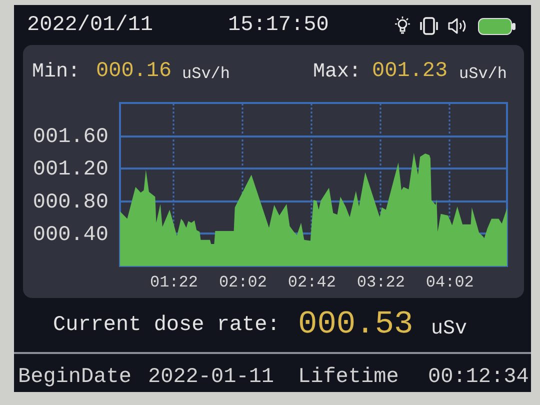 The width and height of the screenshot is (540, 405). What do you see at coordinates (70, 235) in the screenshot?
I see `y-tick-label: 000.40` at bounding box center [70, 235].